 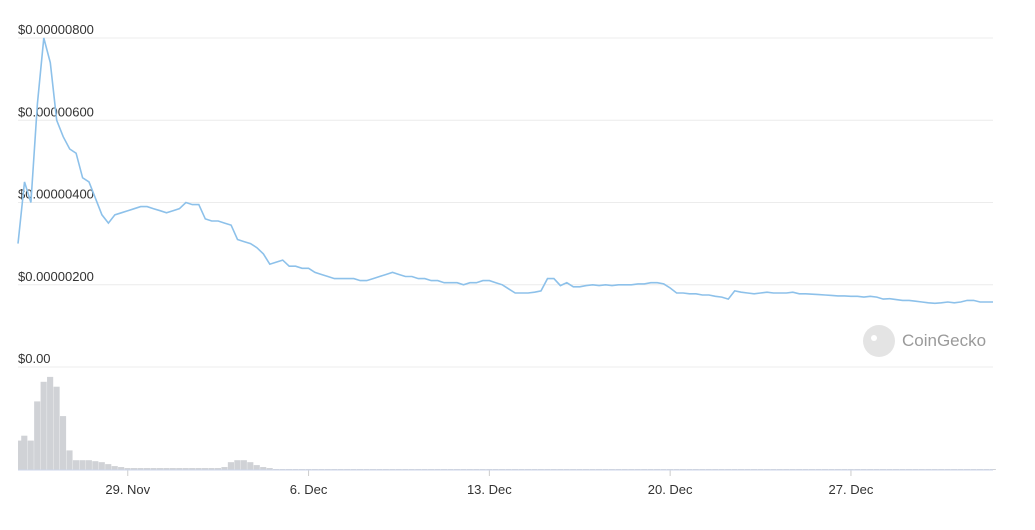 I want to click on watermark: CoinGecko, so click(x=924, y=341).